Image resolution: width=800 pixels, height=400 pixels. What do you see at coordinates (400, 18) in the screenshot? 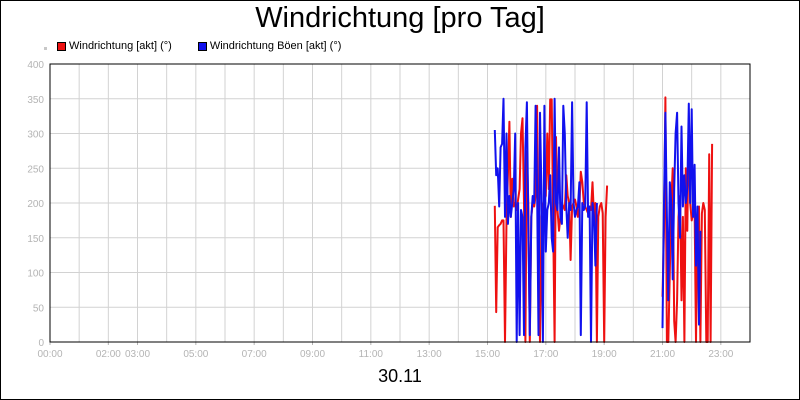
I see `chart-title: Windrichtung [pro Tag]` at bounding box center [400, 18].